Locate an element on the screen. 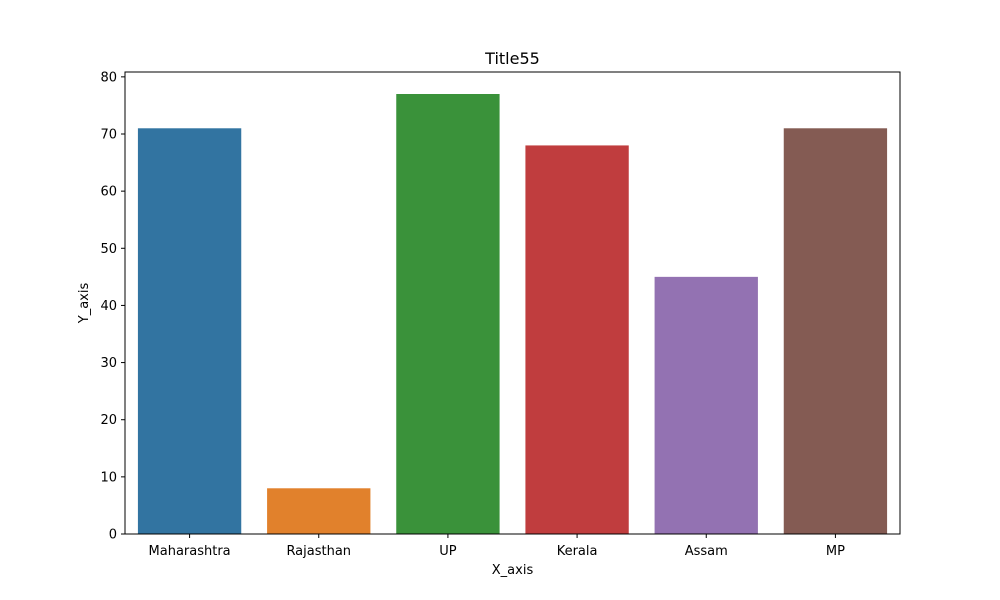 This screenshot has width=1000, height=600. y-axis: 0 10 20 30 40 50 60 70 80 is located at coordinates (112, 306).